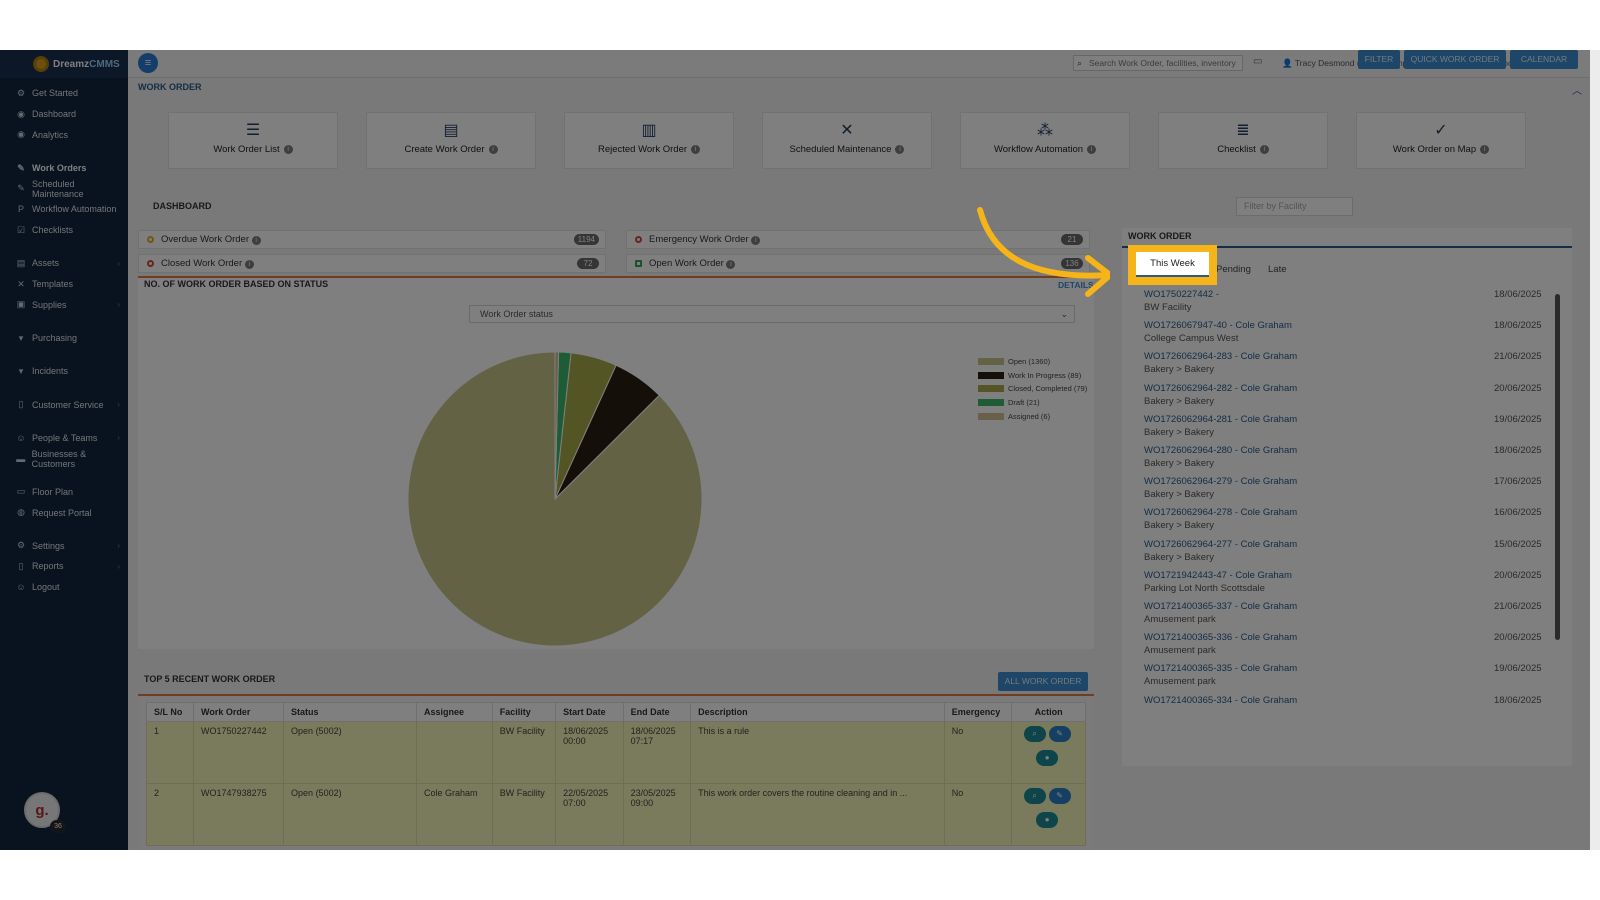  Describe the element at coordinates (1595, 450) in the screenshot. I see `page-scrollbar` at that location.